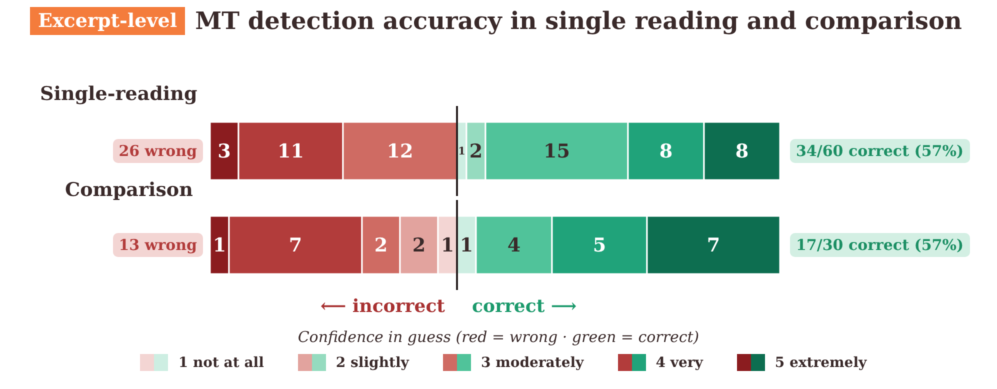 The width and height of the screenshot is (997, 389). Describe the element at coordinates (372, 362) in the screenshot. I see `legend-label: 2 slightly` at that location.